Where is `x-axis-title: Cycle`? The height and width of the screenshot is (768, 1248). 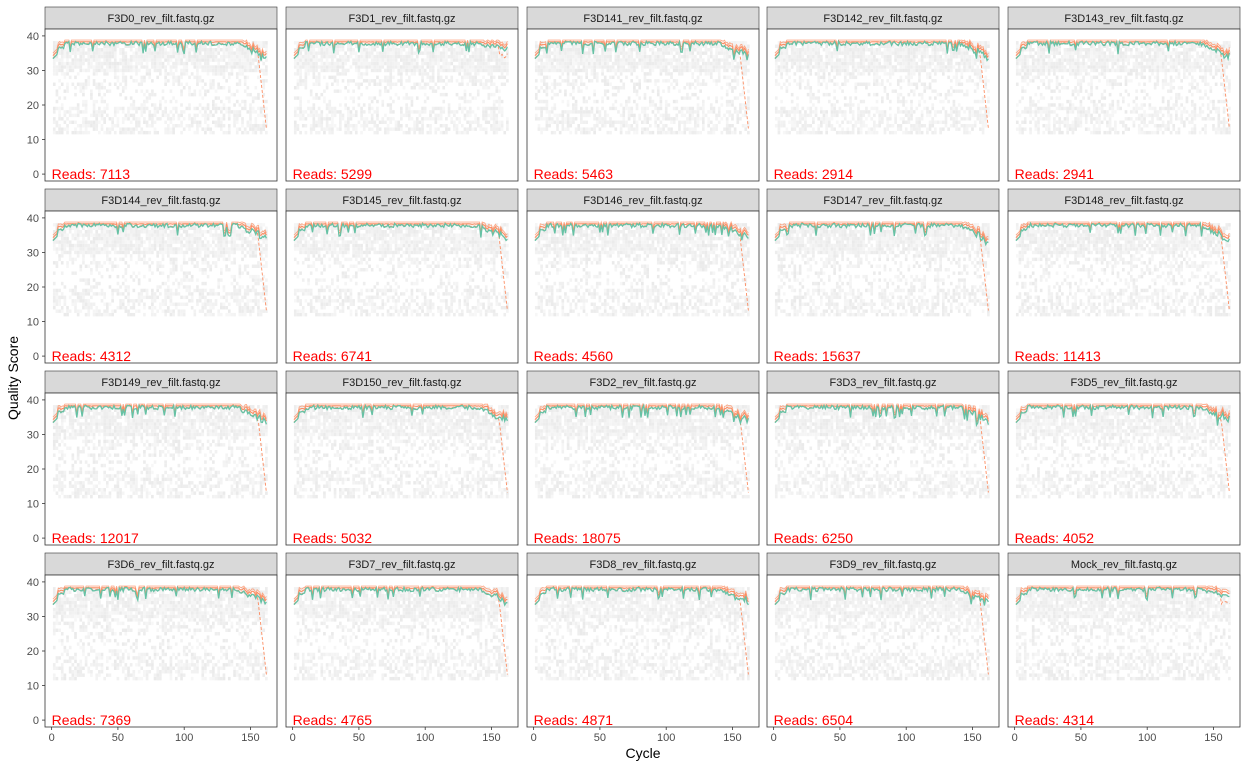
x-axis-title: Cycle is located at coordinates (642, 753).